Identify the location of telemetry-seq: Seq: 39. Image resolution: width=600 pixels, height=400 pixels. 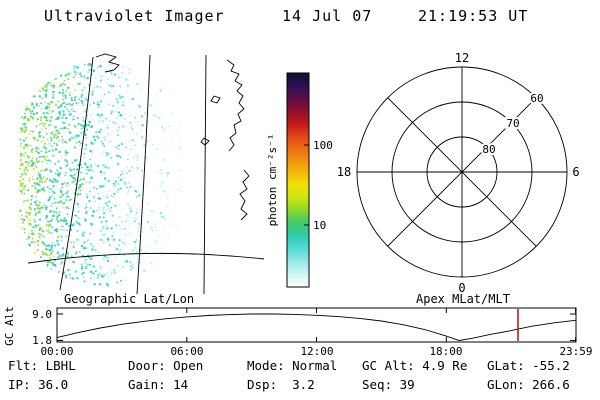
(388, 384).